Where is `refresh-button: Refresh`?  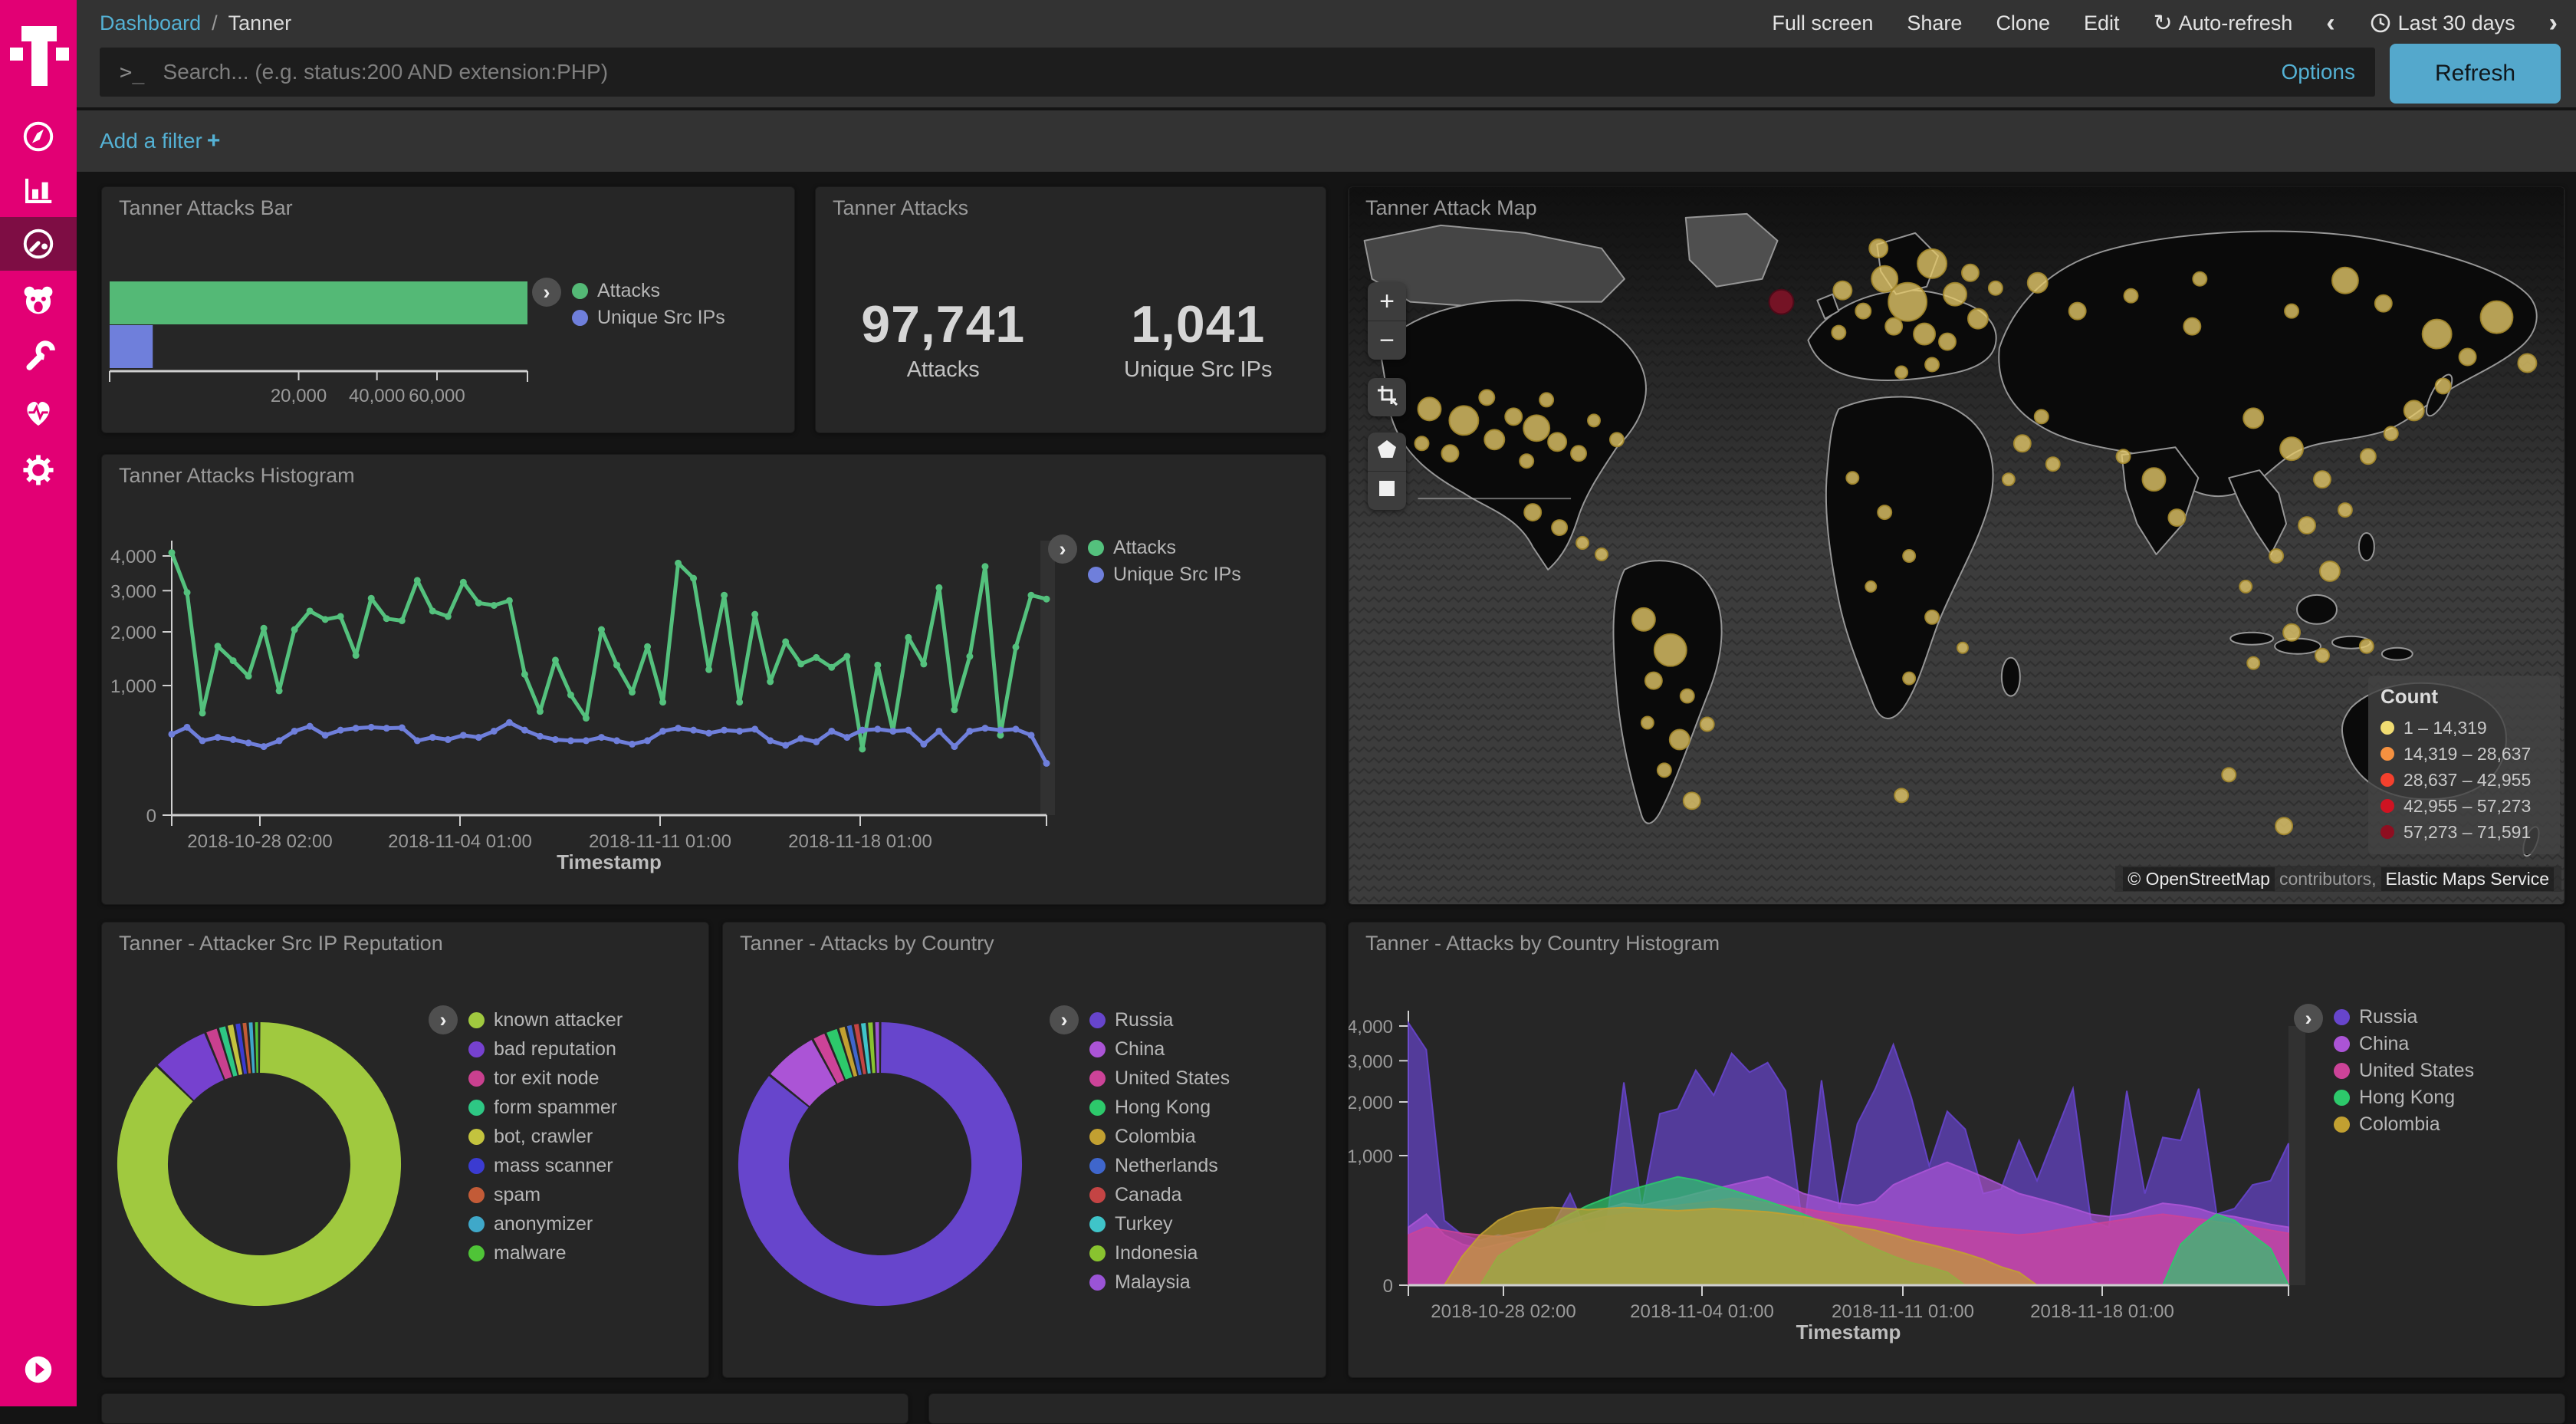 refresh-button: Refresh is located at coordinates (2476, 74).